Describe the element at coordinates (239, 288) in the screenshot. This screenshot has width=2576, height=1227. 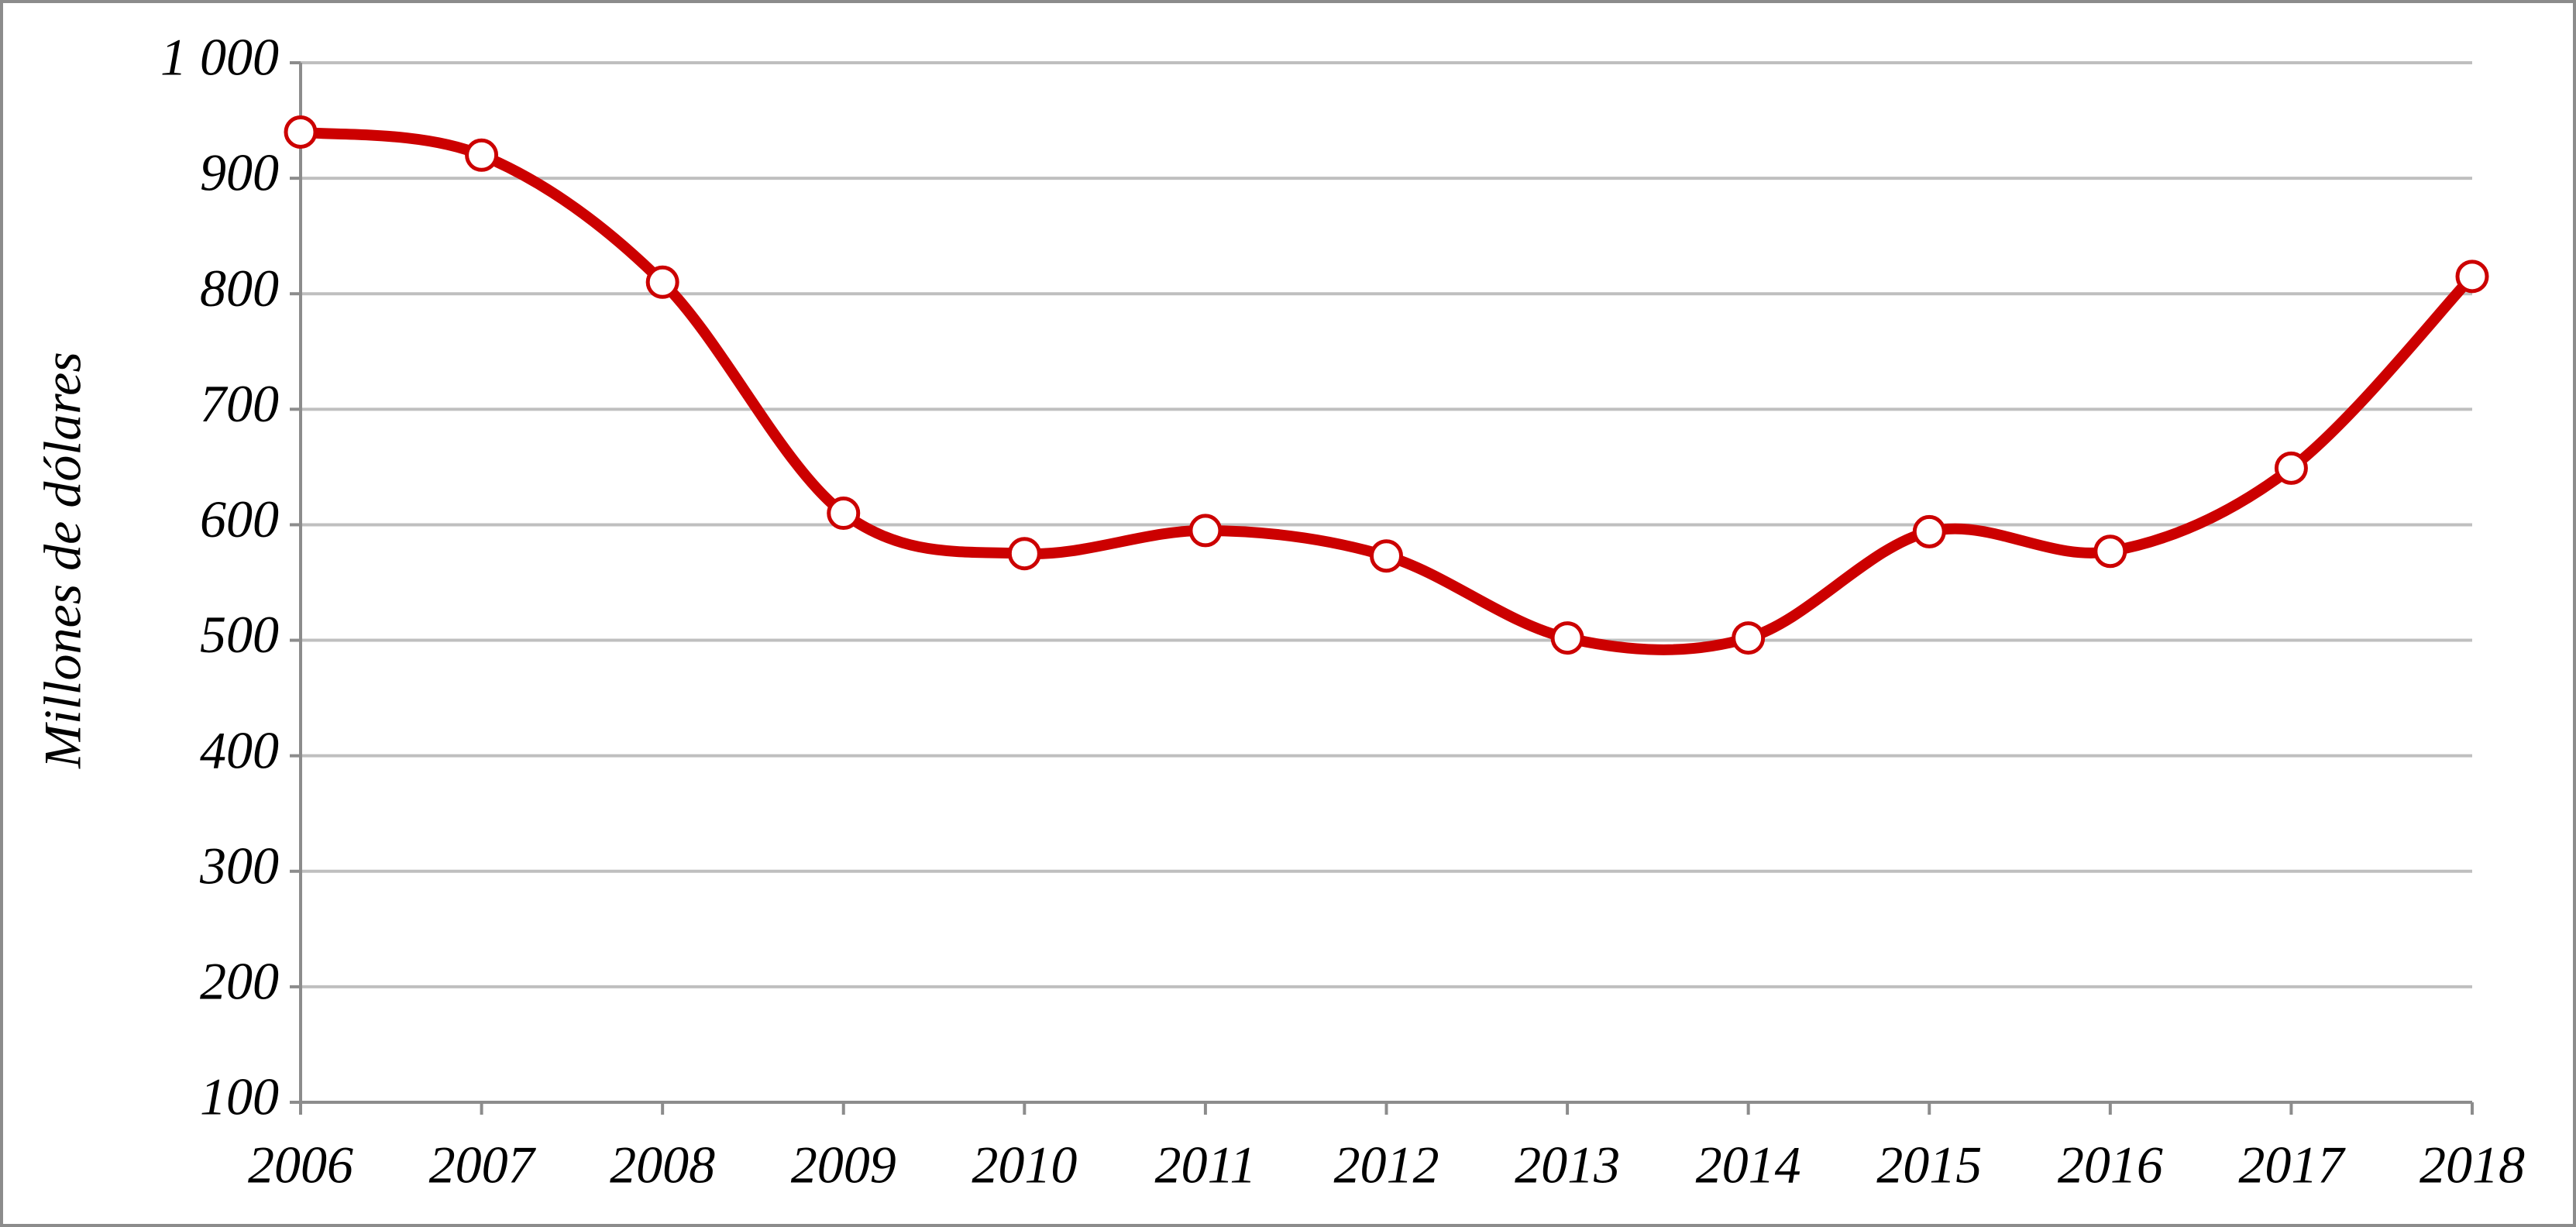
I see `y-tick-label: 800` at that location.